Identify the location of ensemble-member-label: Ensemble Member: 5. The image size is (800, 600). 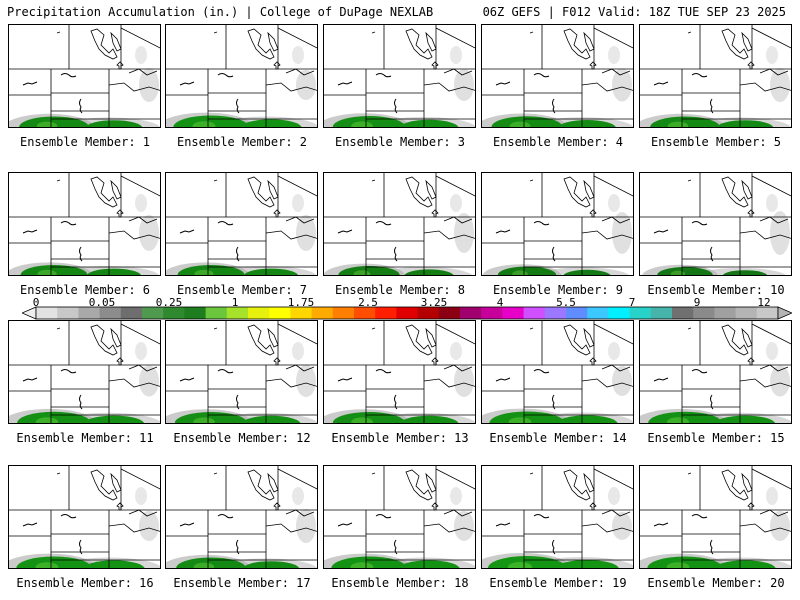
(716, 142).